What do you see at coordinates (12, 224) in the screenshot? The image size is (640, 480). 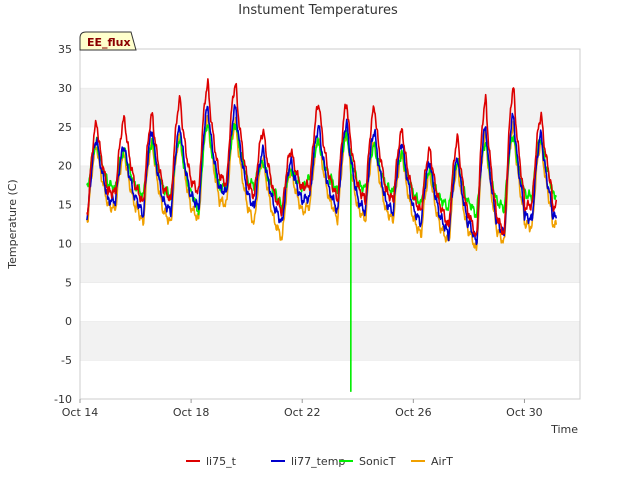 I see `y-axis-title: Temperature (C)` at bounding box center [12, 224].